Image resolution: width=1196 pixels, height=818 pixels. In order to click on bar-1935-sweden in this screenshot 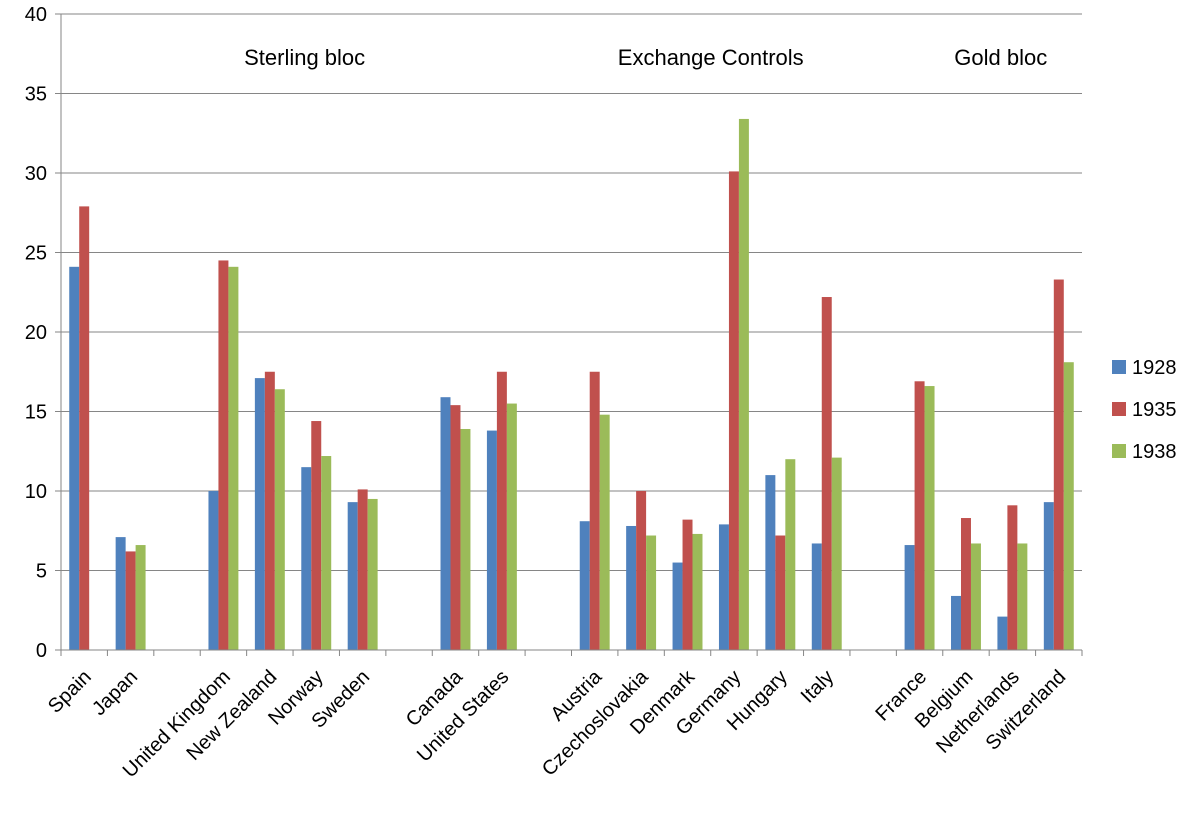, I will do `click(362, 569)`.